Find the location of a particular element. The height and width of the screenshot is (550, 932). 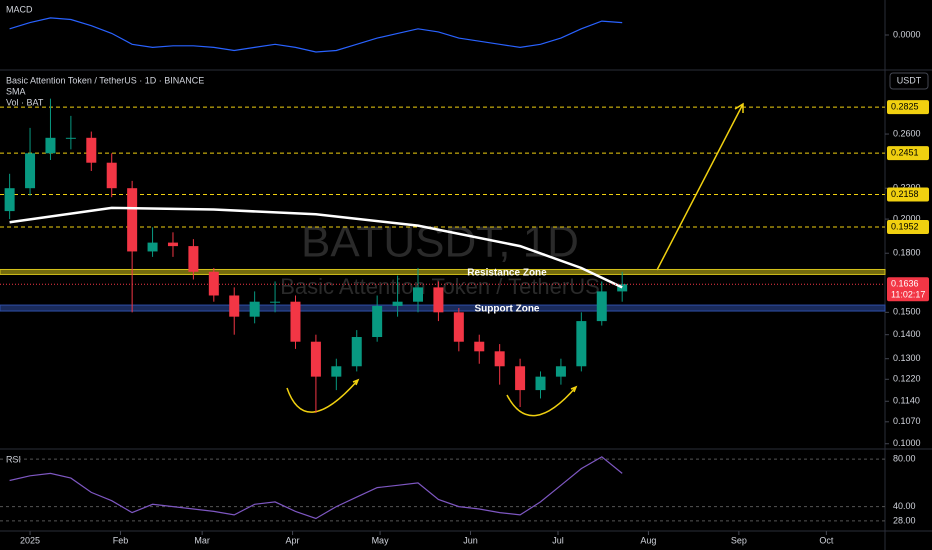

zone is located at coordinates (443, 271).